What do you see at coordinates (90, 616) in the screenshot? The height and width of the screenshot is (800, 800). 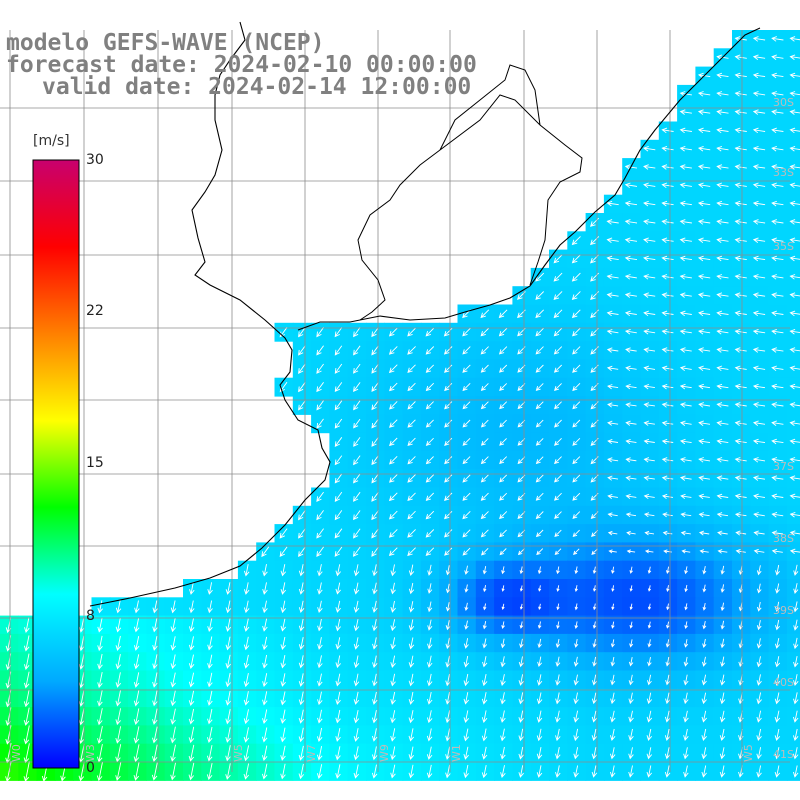 I see `colorbar-tick-8: 8` at bounding box center [90, 616].